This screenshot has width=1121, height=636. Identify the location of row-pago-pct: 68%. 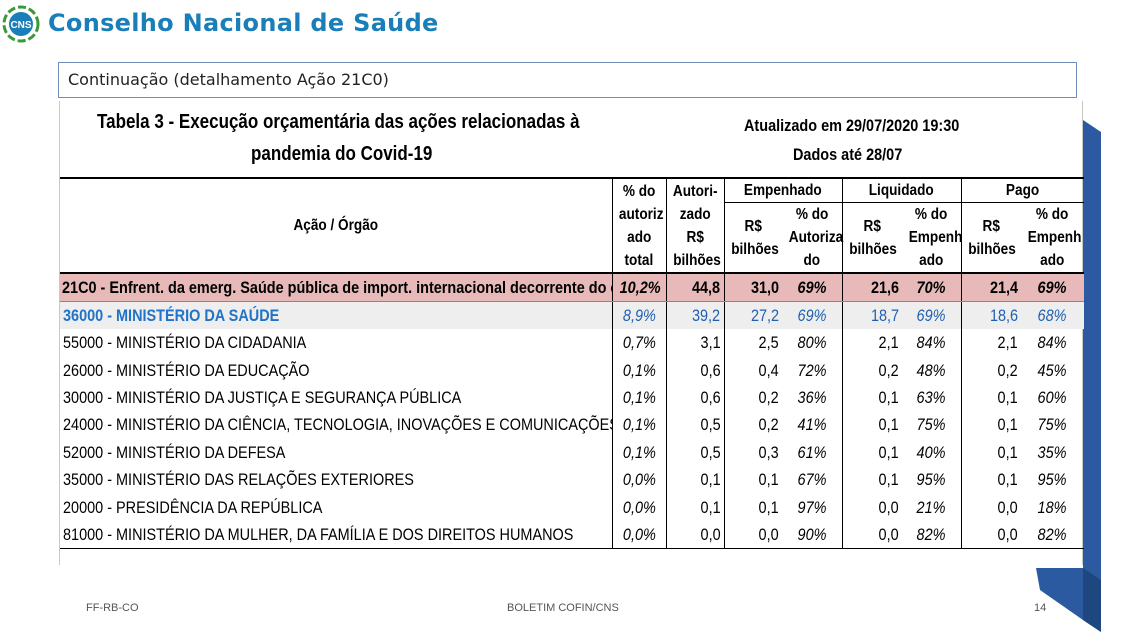
(1052, 315).